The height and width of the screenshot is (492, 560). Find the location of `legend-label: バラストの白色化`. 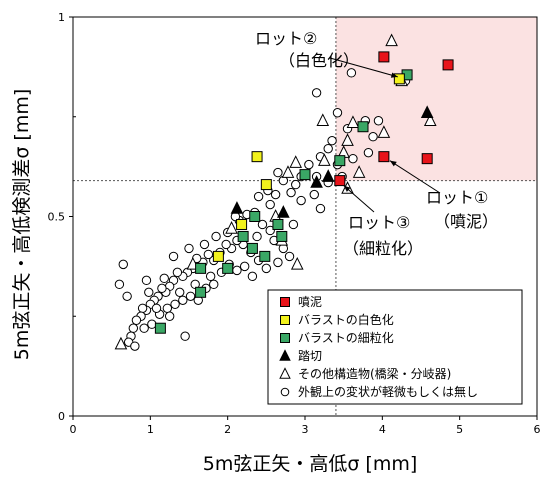

legend-label: バラストの白色化 is located at coordinates (346, 319).